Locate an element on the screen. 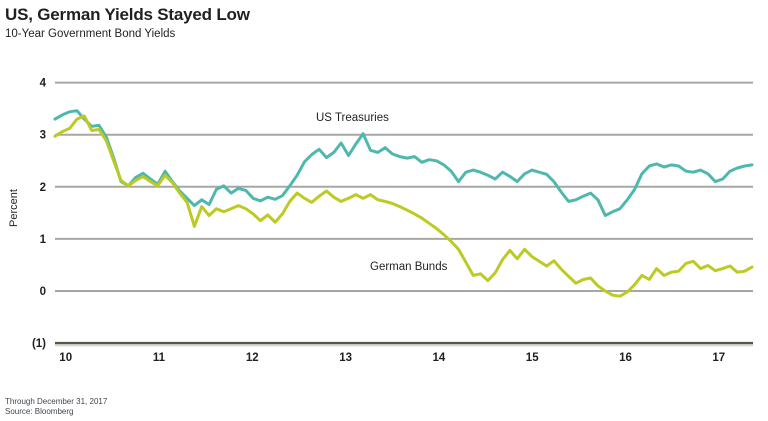 This screenshot has width=768, height=421. y-tick-label-0: 0 is located at coordinates (43, 292).